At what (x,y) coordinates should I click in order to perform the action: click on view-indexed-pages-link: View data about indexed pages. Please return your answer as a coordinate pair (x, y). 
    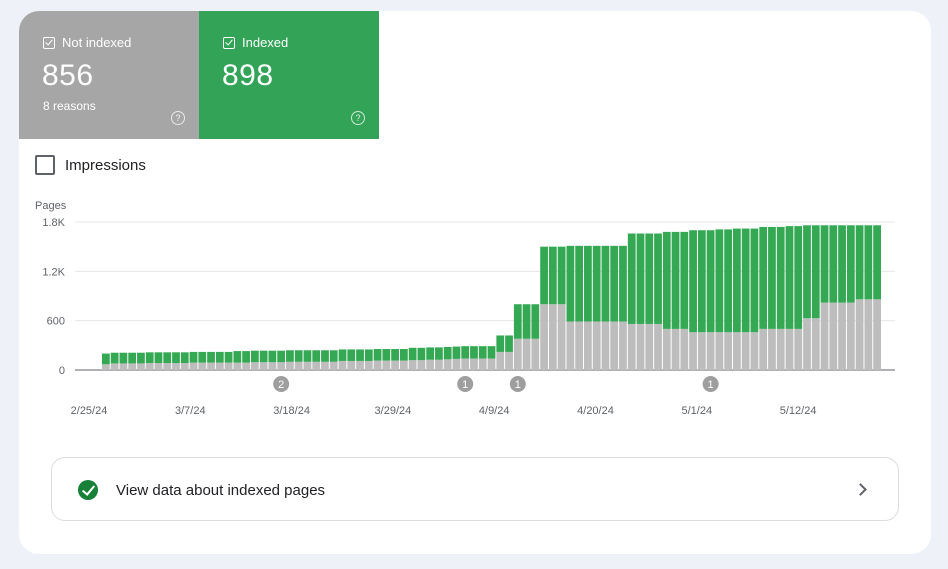
    Looking at the image, I should click on (475, 489).